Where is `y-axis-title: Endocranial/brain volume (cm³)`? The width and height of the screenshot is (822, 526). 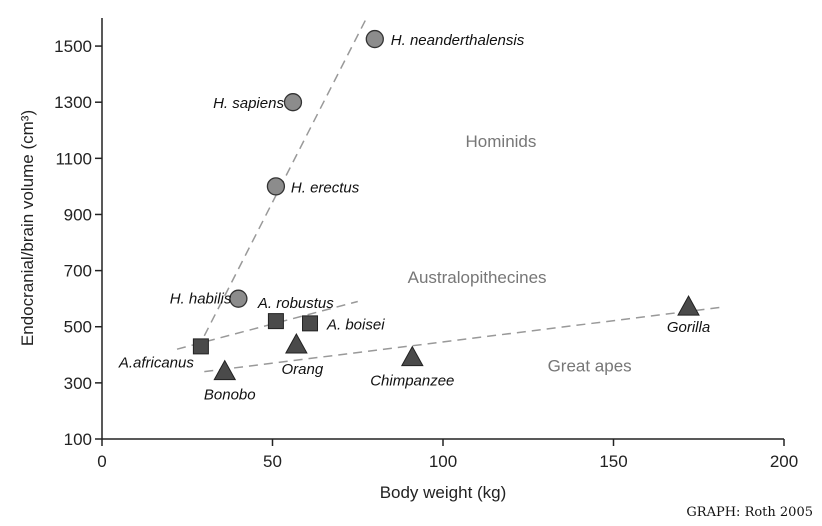
y-axis-title: Endocranial/brain volume (cm³) is located at coordinates (27, 228).